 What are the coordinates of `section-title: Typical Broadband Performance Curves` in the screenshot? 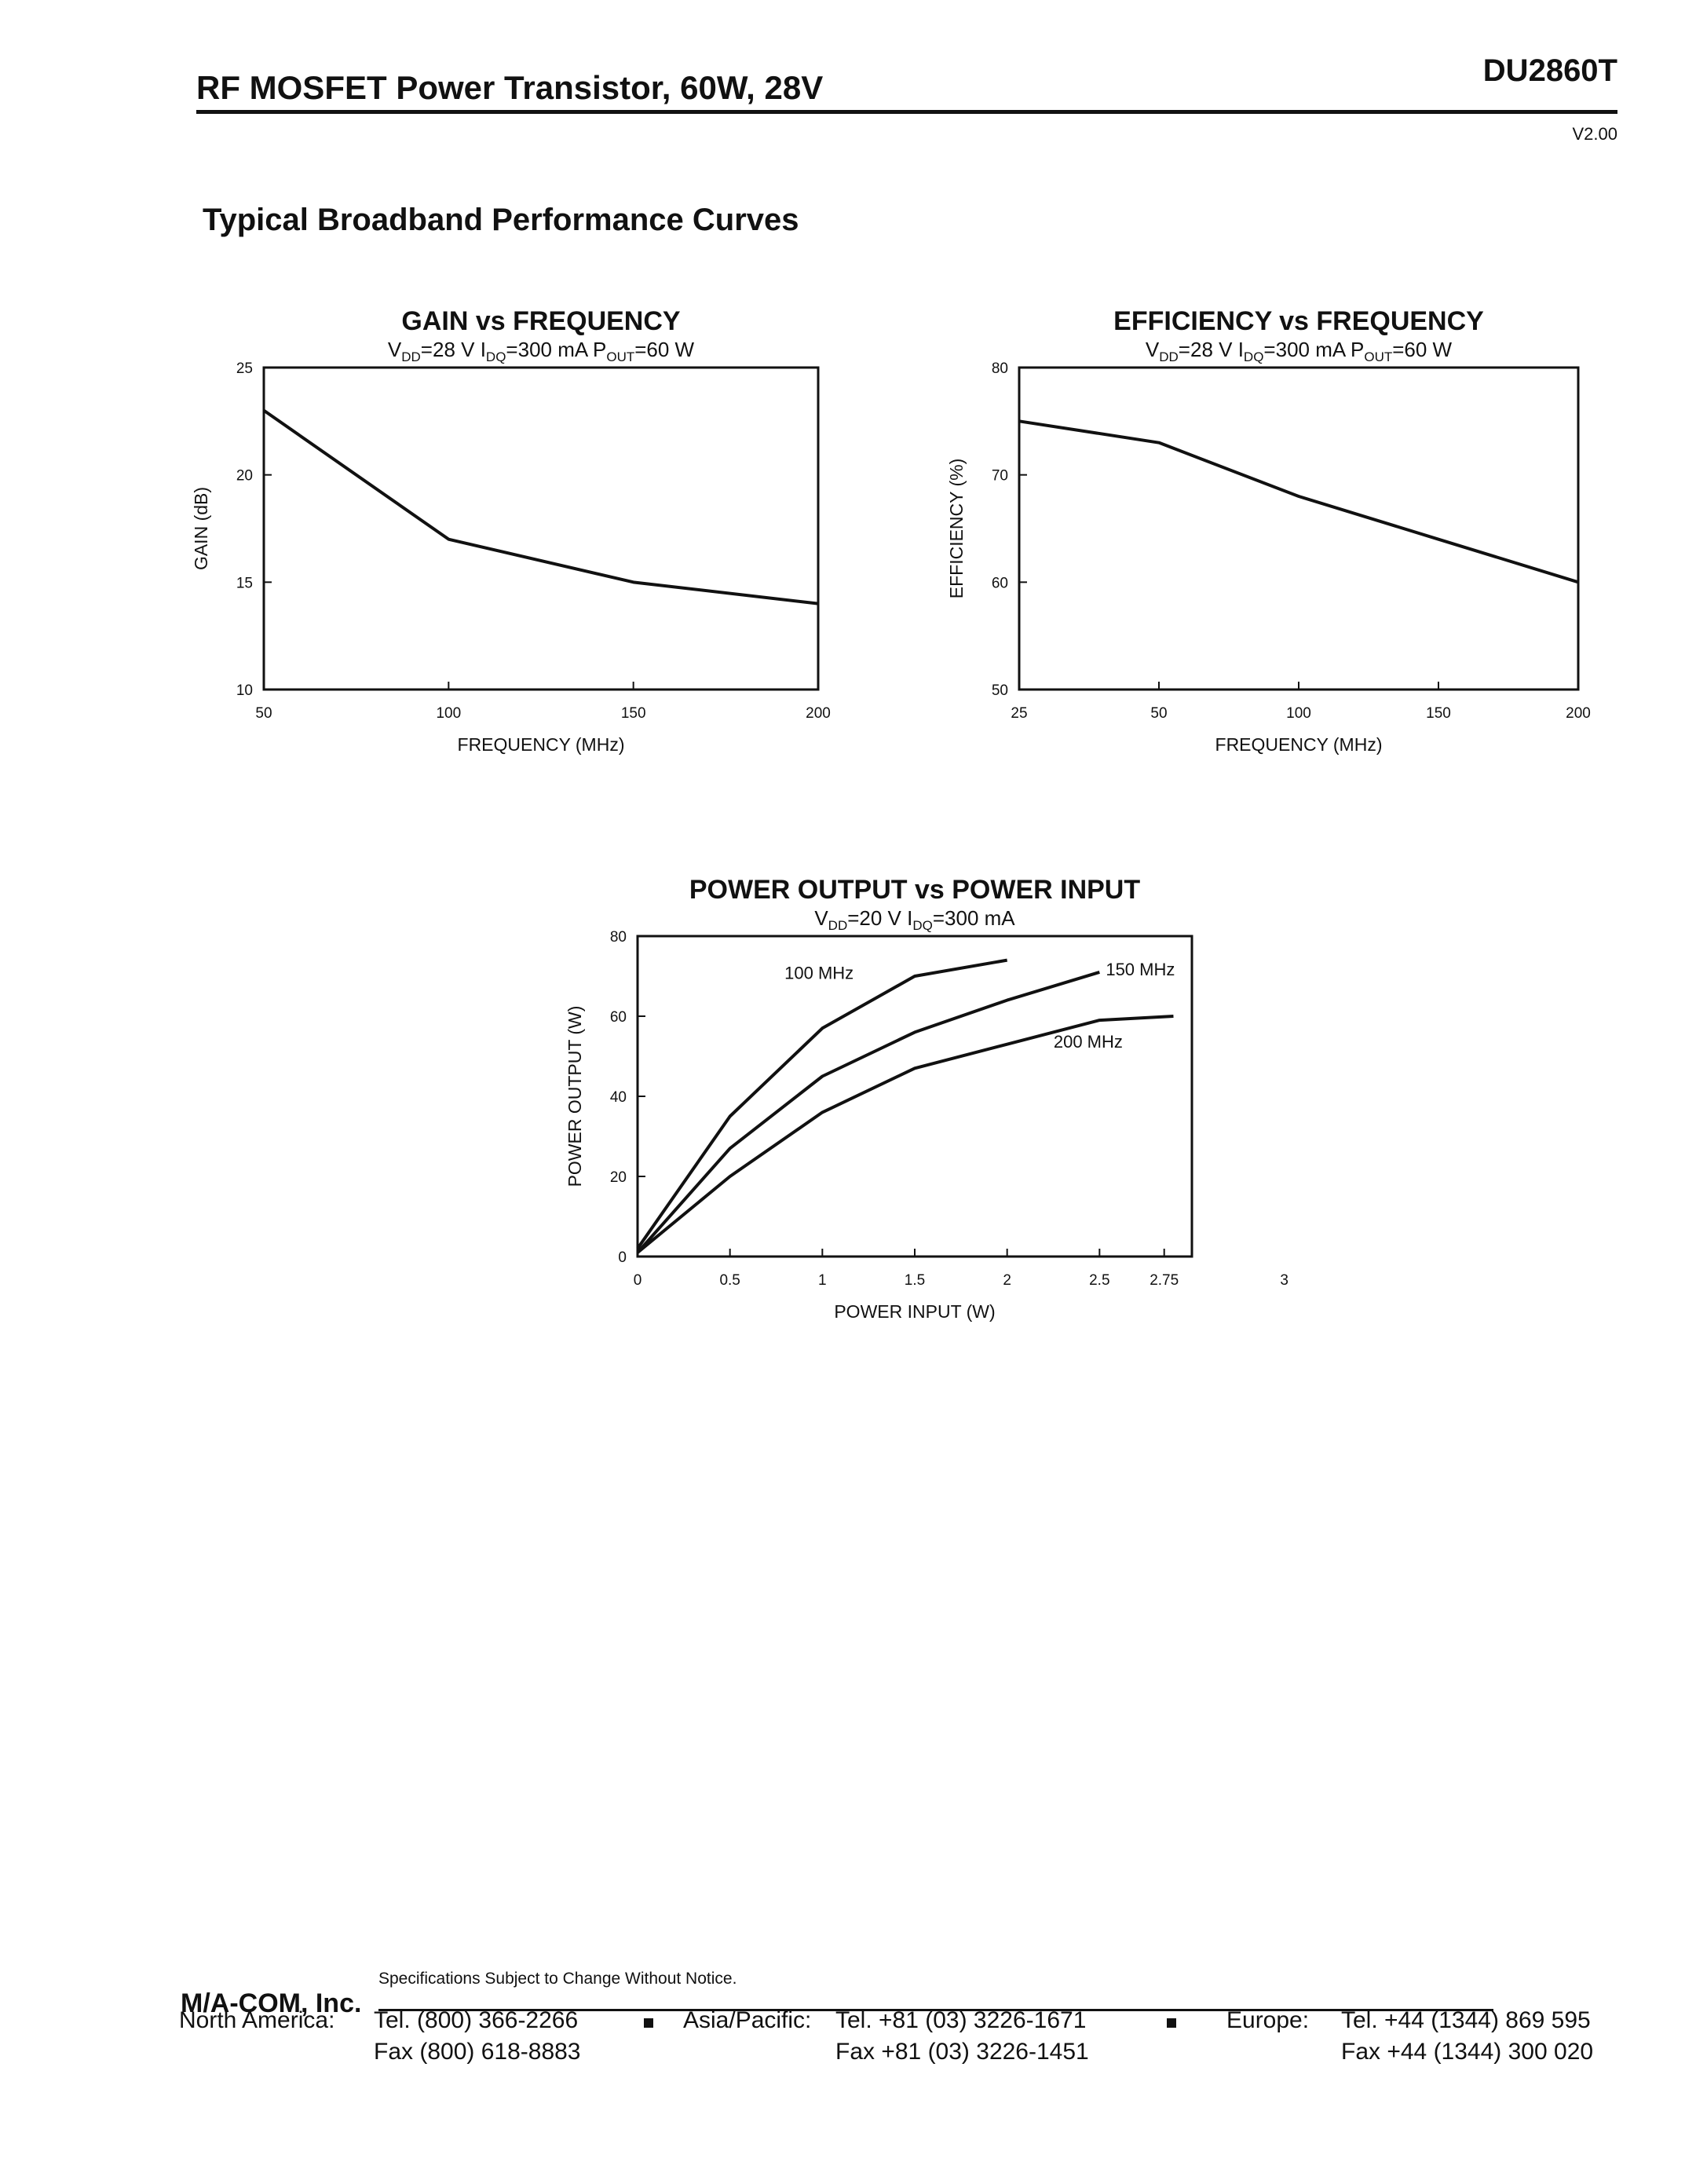 It's located at (501, 220).